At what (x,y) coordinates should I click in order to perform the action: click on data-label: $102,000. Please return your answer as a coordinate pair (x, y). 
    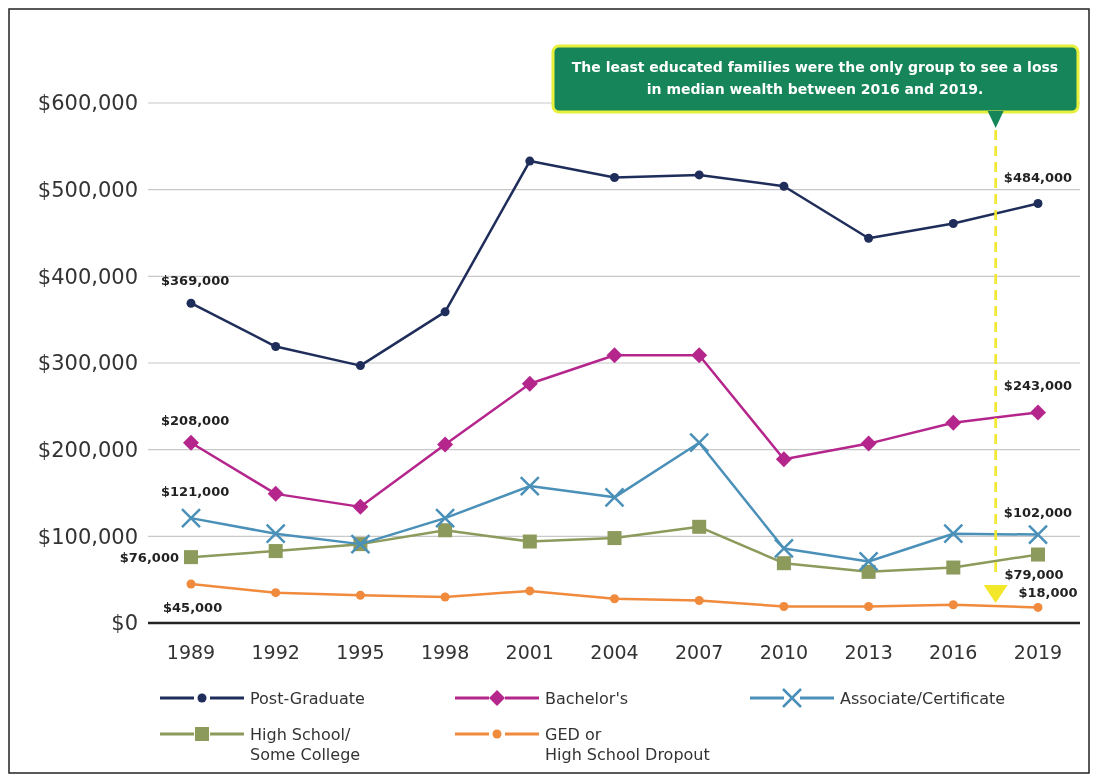
    Looking at the image, I should click on (1038, 512).